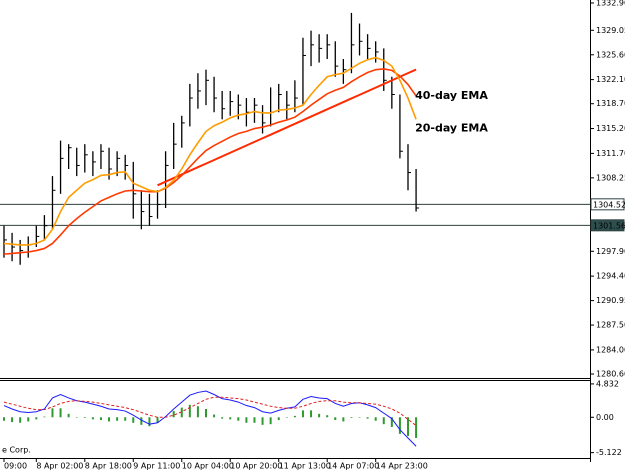  What do you see at coordinates (610, 300) in the screenshot?
I see `y-tick-label: 1290.95` at bounding box center [610, 300].